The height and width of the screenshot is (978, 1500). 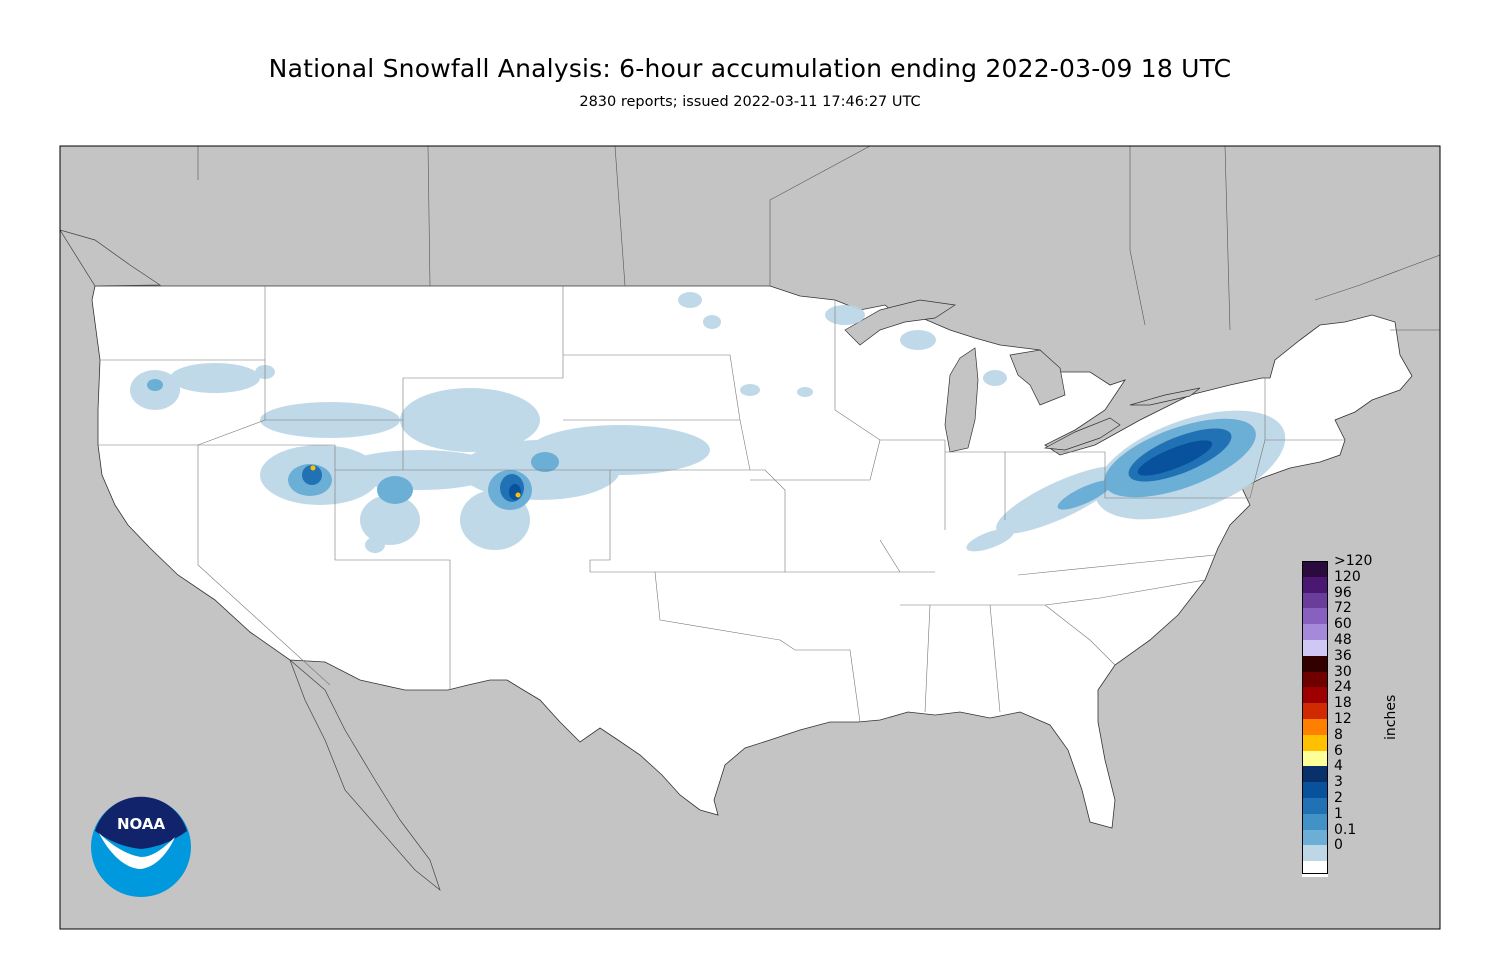 I want to click on legend-label: 0.1, so click(x=1345, y=829).